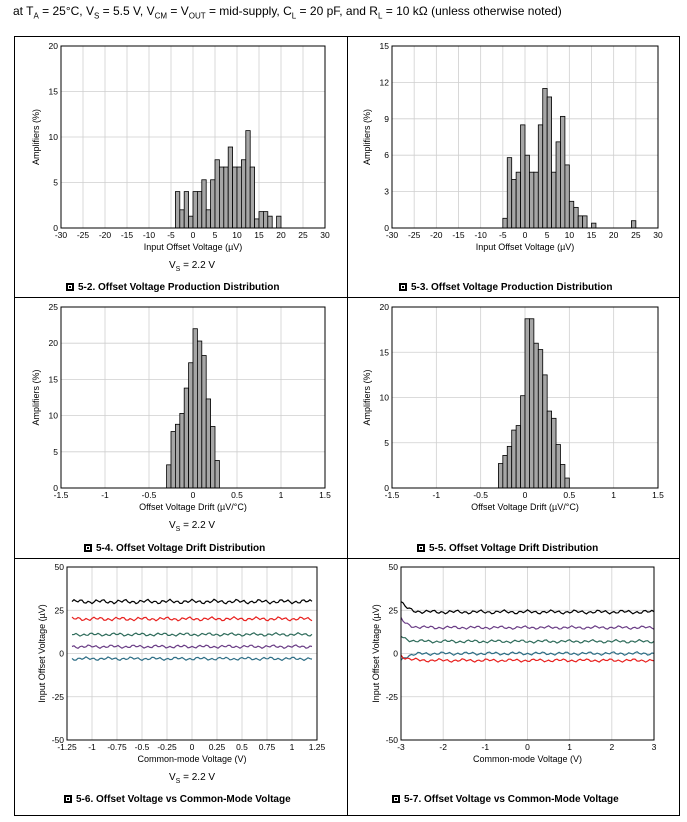  Describe the element at coordinates (386, 155) in the screenshot. I see `y-tick-label: 6` at that location.